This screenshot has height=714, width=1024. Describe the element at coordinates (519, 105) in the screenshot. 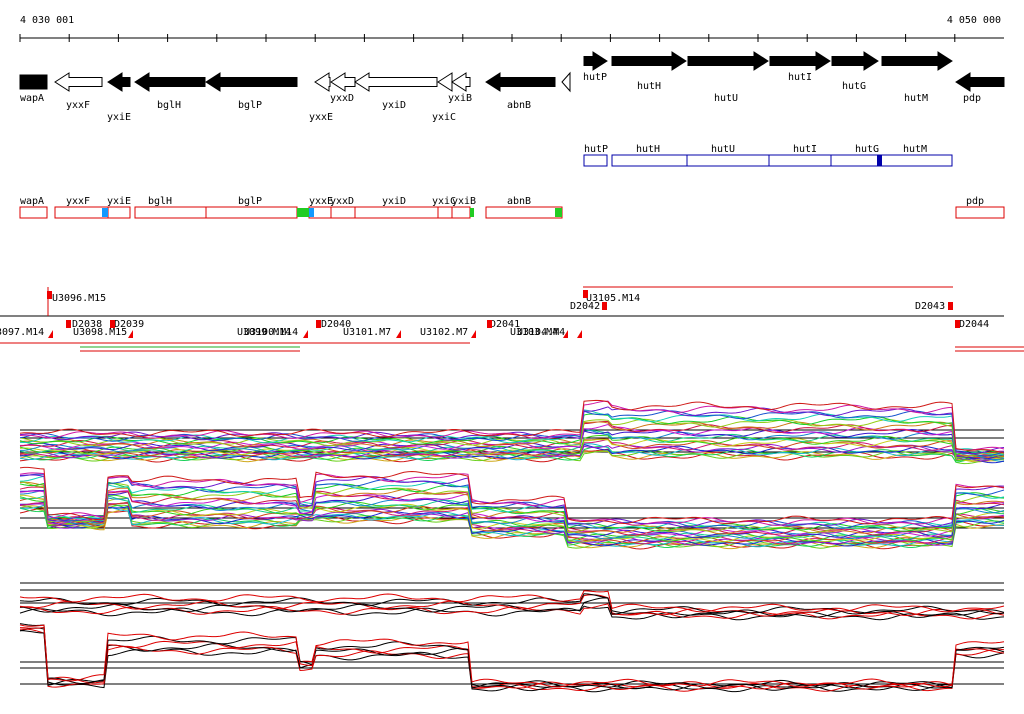

I see `gene-label: abnB` at that location.